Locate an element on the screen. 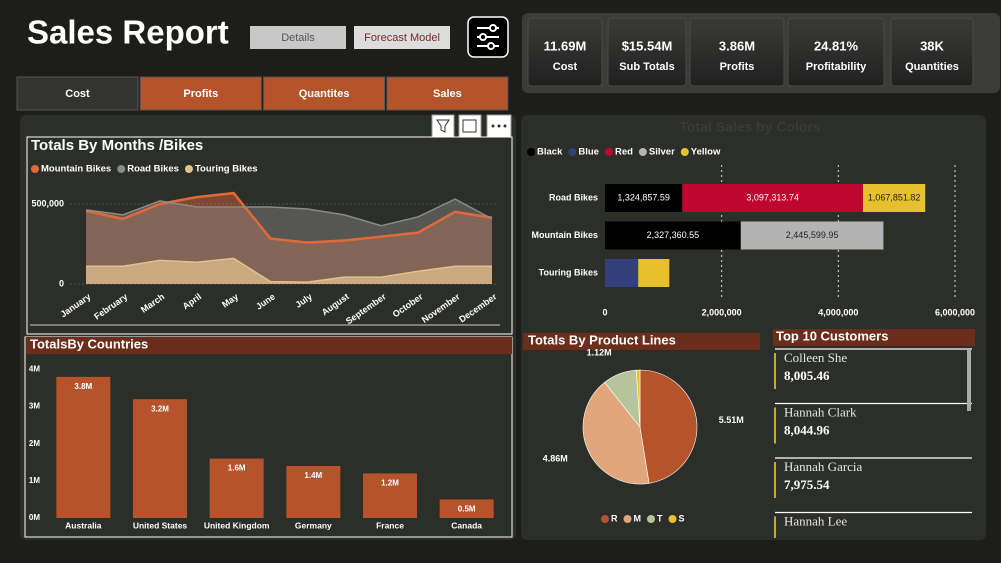  customer-name: Hannah Garcia is located at coordinates (823, 466).